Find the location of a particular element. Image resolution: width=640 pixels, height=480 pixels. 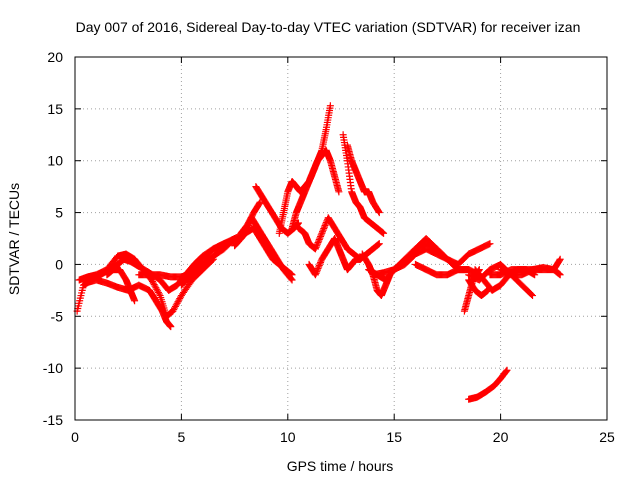

y-tick-label: 5 is located at coordinates (59, 213).